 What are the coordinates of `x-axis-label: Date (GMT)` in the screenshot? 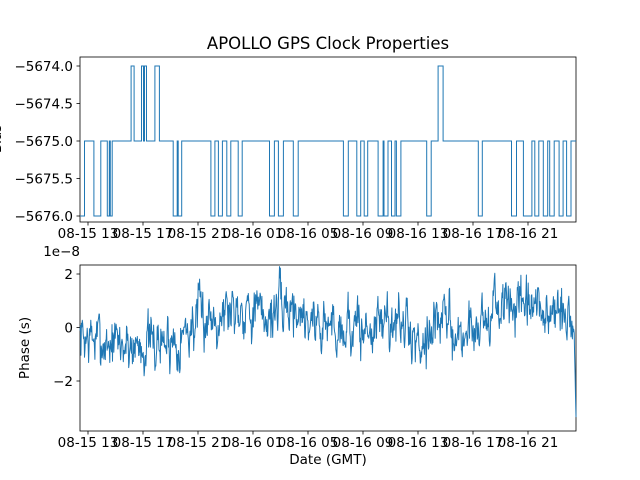 It's located at (327, 460).